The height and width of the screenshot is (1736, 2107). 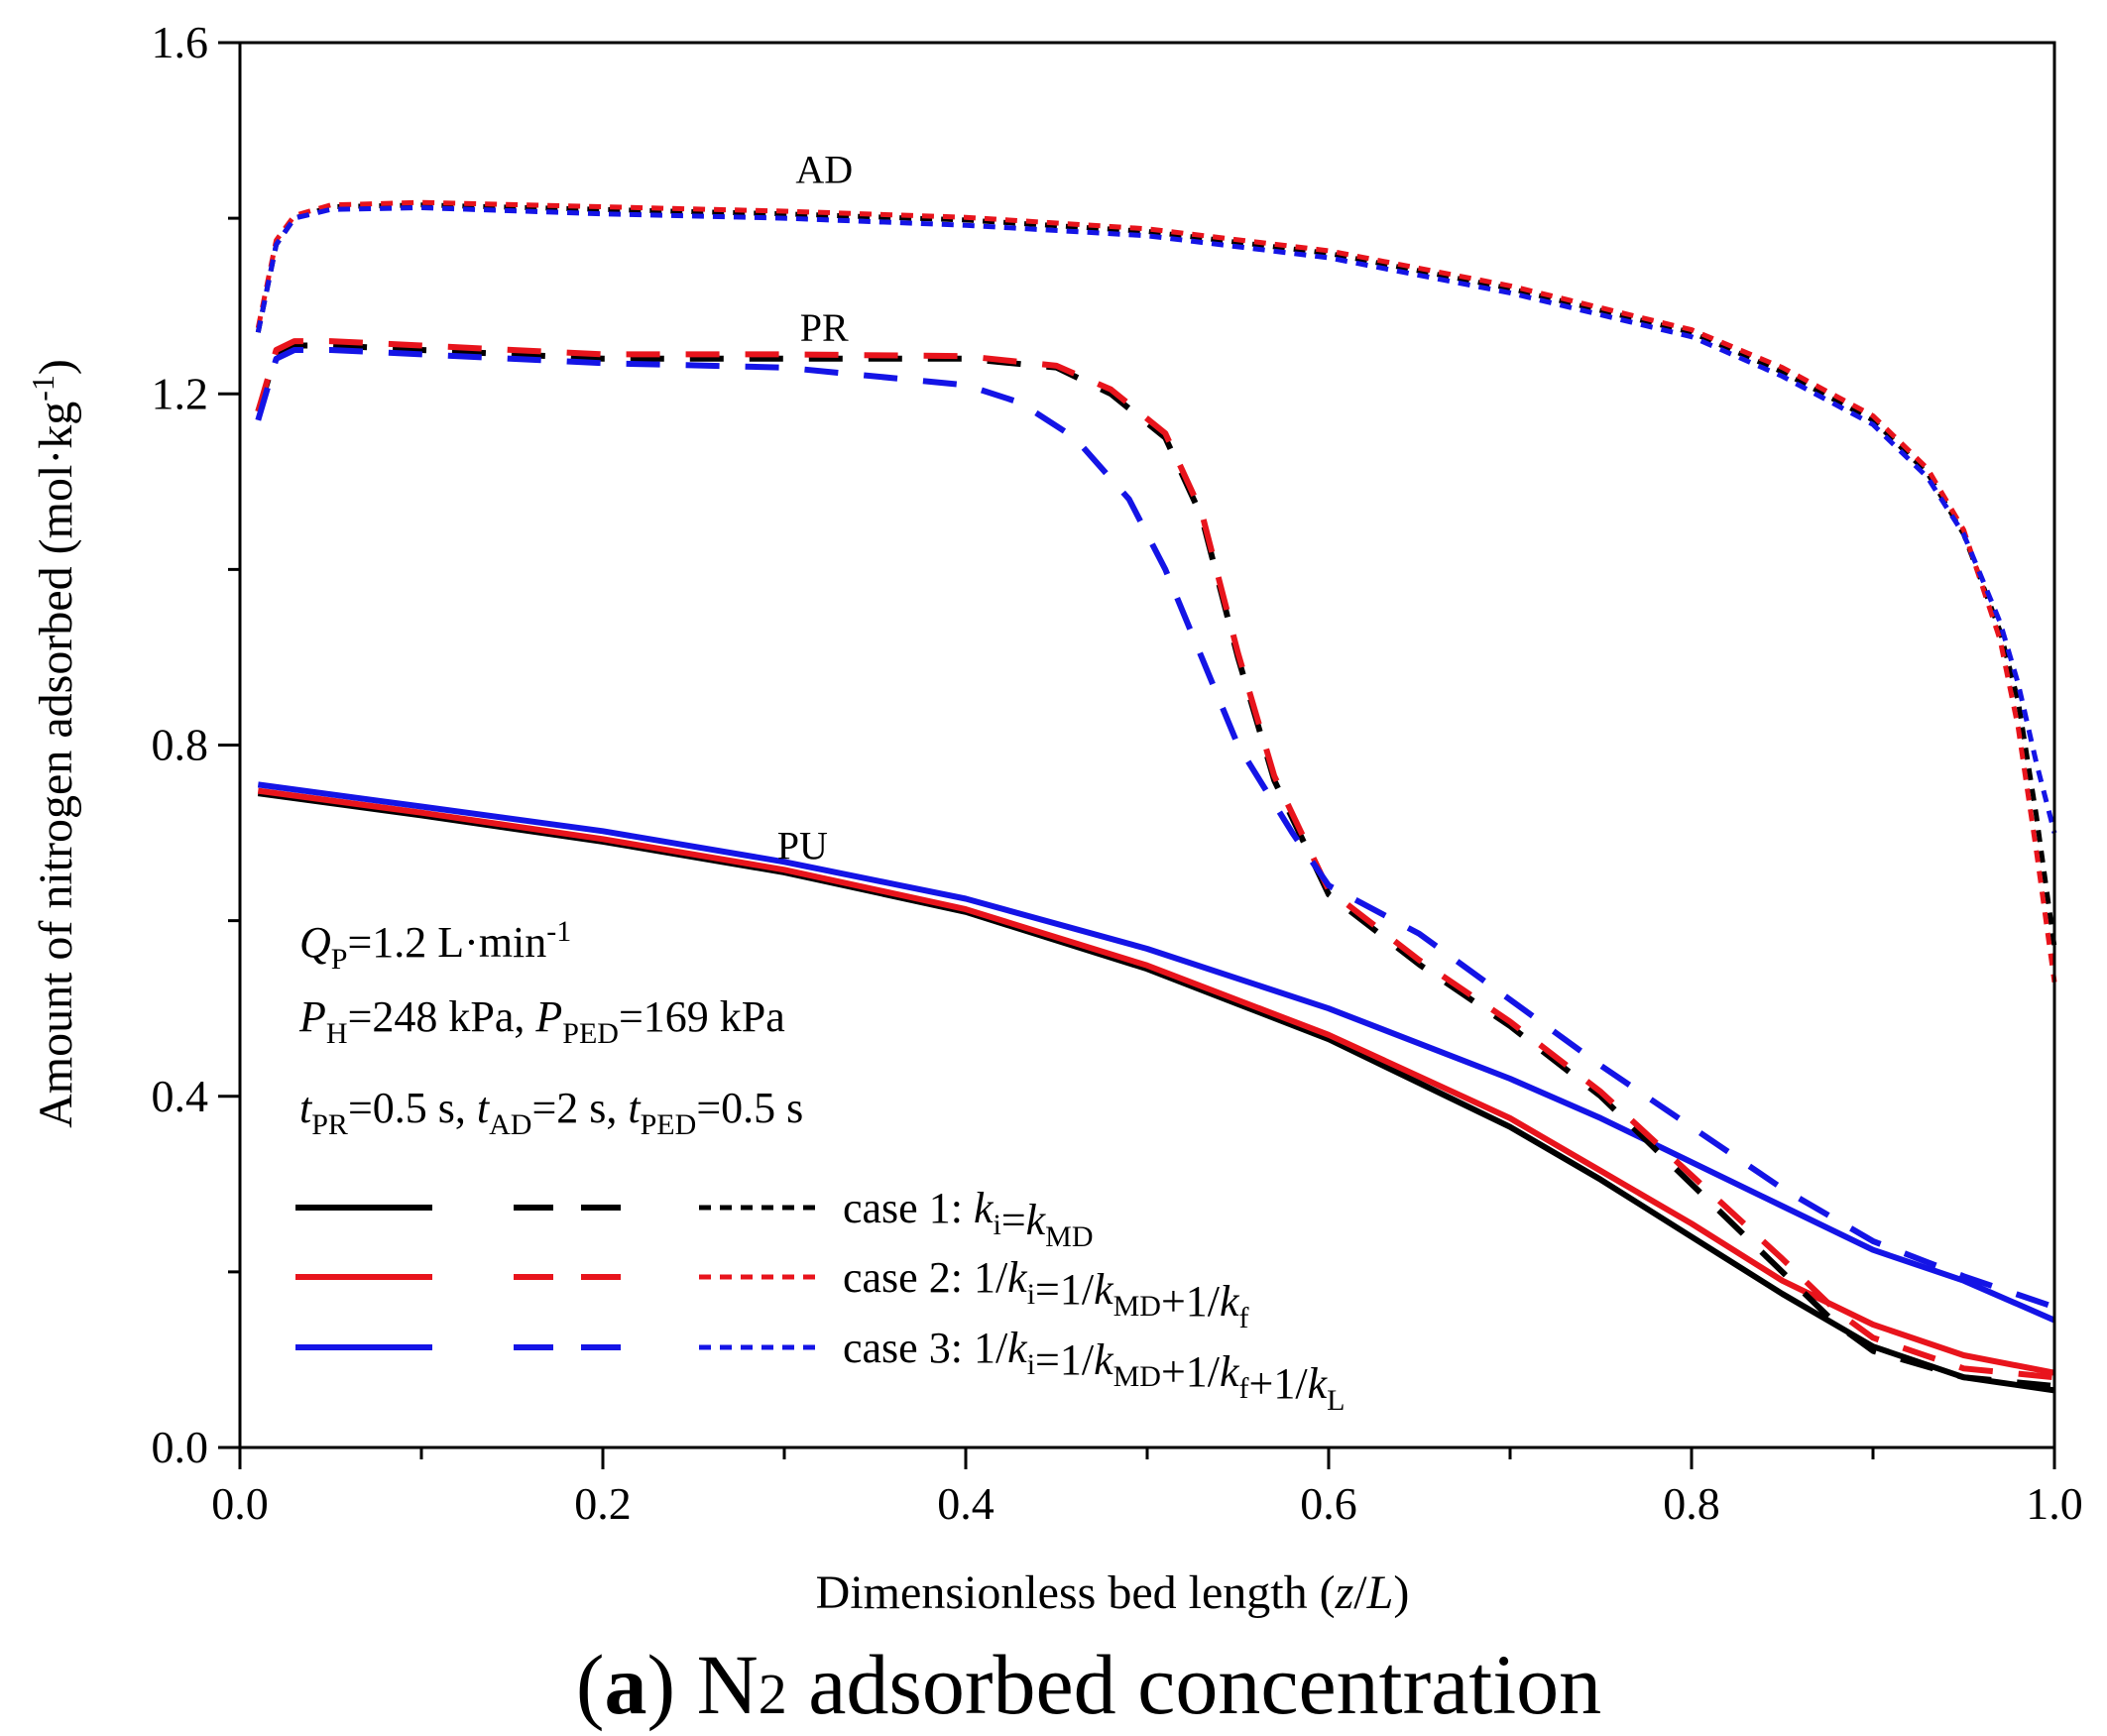 What do you see at coordinates (815, 508) in the screenshot?
I see `annotation-layer: AD PR PU` at bounding box center [815, 508].